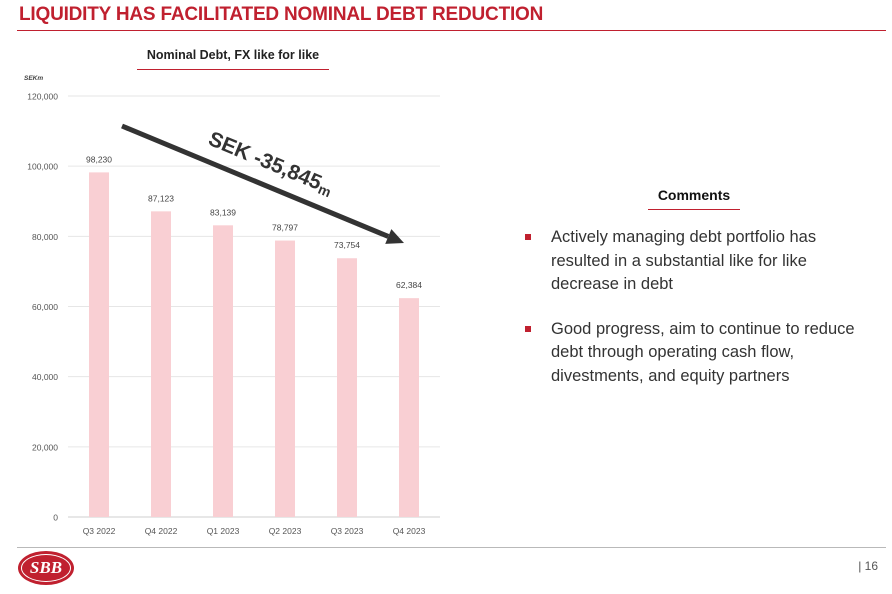 The width and height of the screenshot is (892, 594). I want to click on y-tick-label: 40,000, so click(45, 377).